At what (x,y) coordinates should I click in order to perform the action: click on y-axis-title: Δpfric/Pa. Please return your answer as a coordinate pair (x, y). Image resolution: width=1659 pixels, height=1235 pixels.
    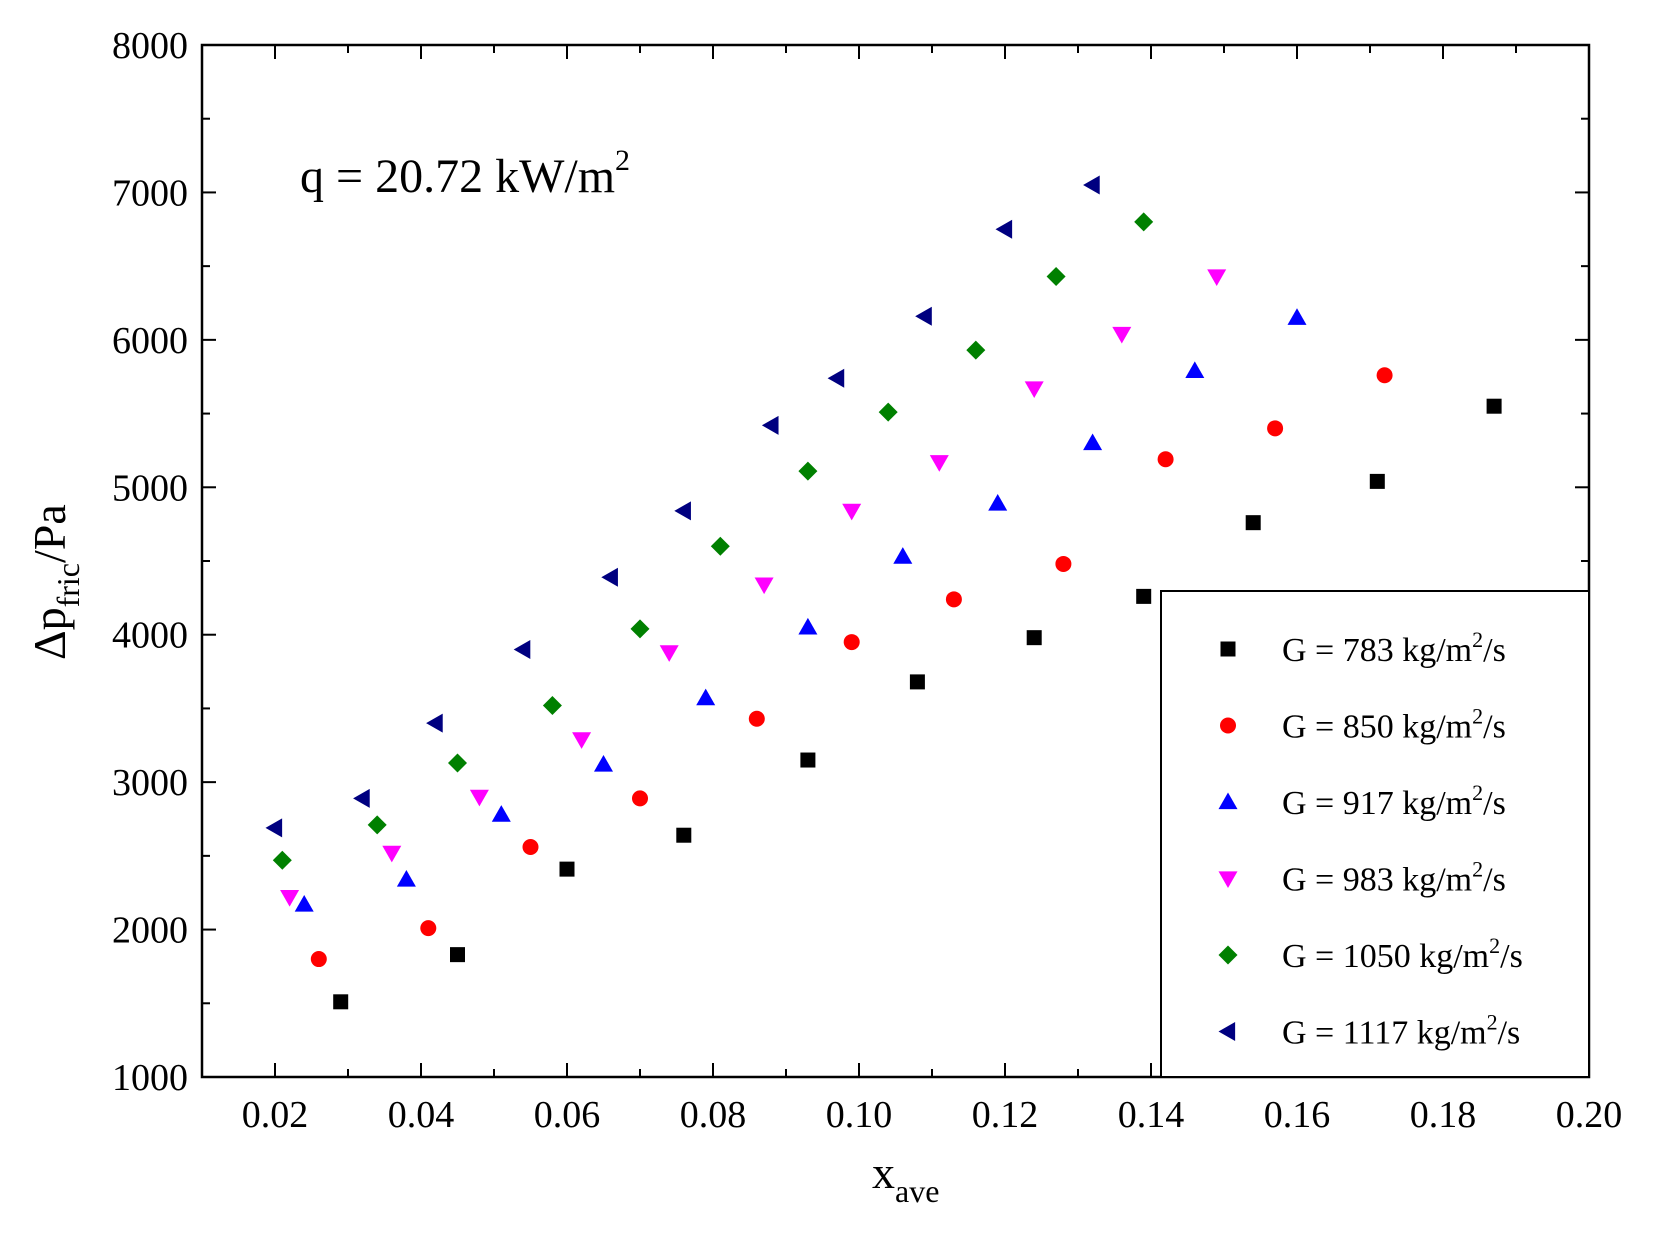
    Looking at the image, I should click on (55, 582).